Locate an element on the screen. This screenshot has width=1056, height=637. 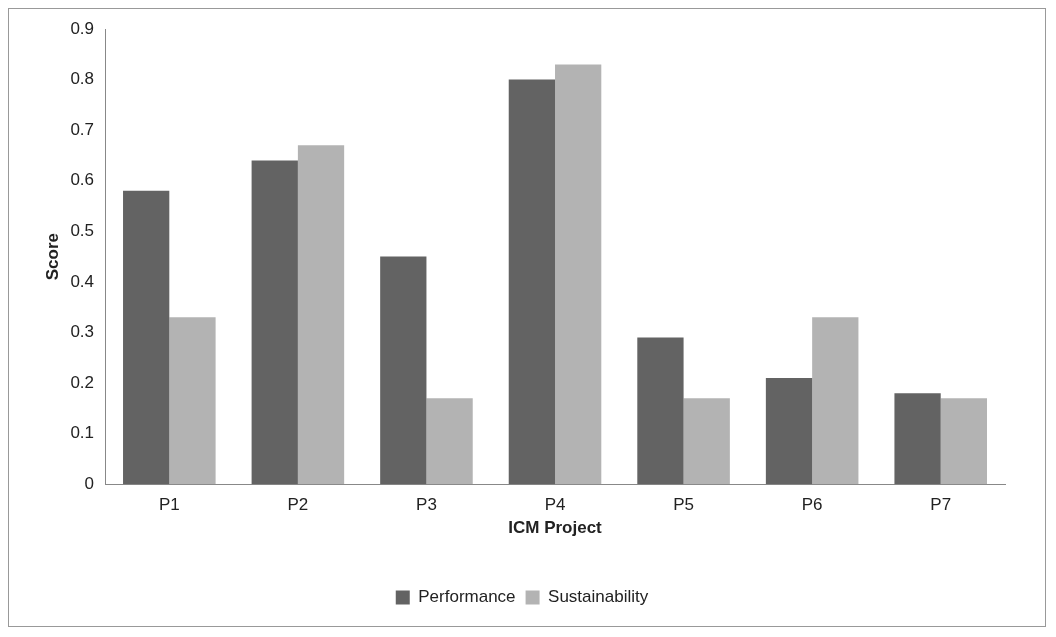
y-tick-label: 0 is located at coordinates (89, 483).